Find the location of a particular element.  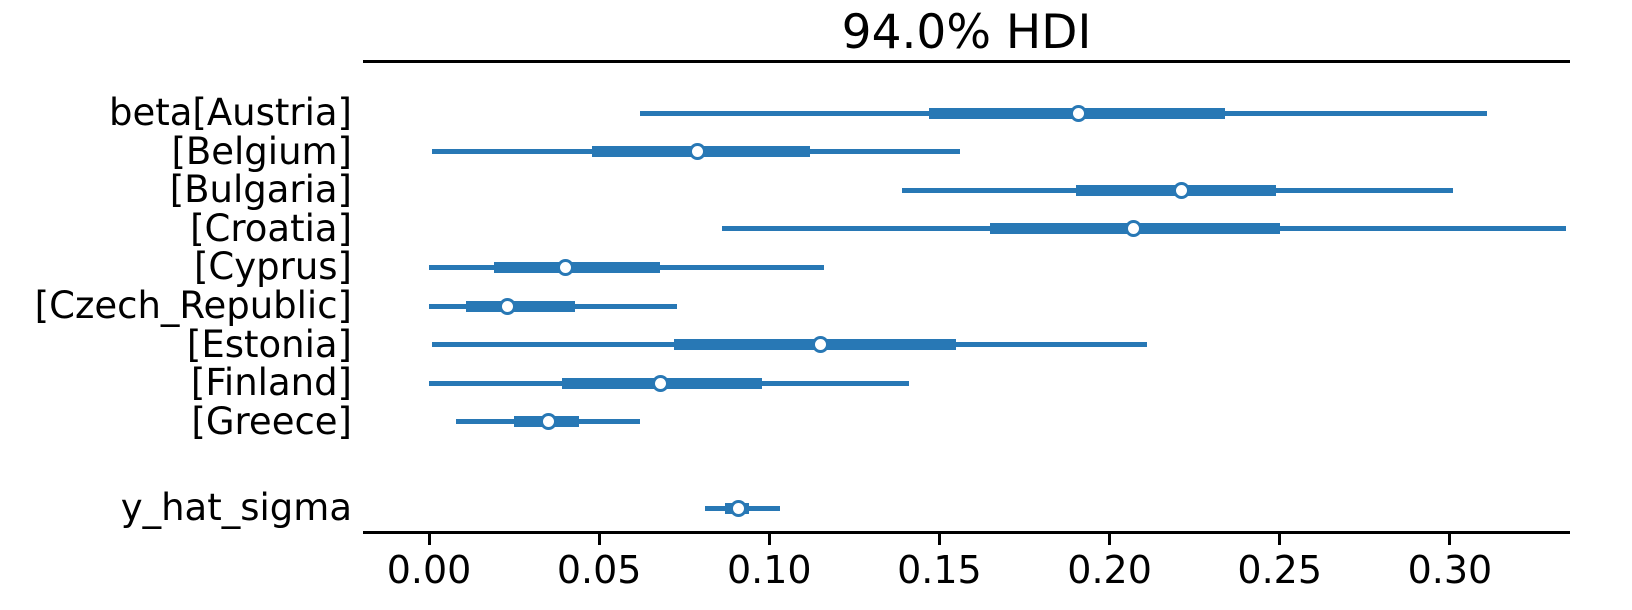

row-label: [Belgium] is located at coordinates (261, 151).